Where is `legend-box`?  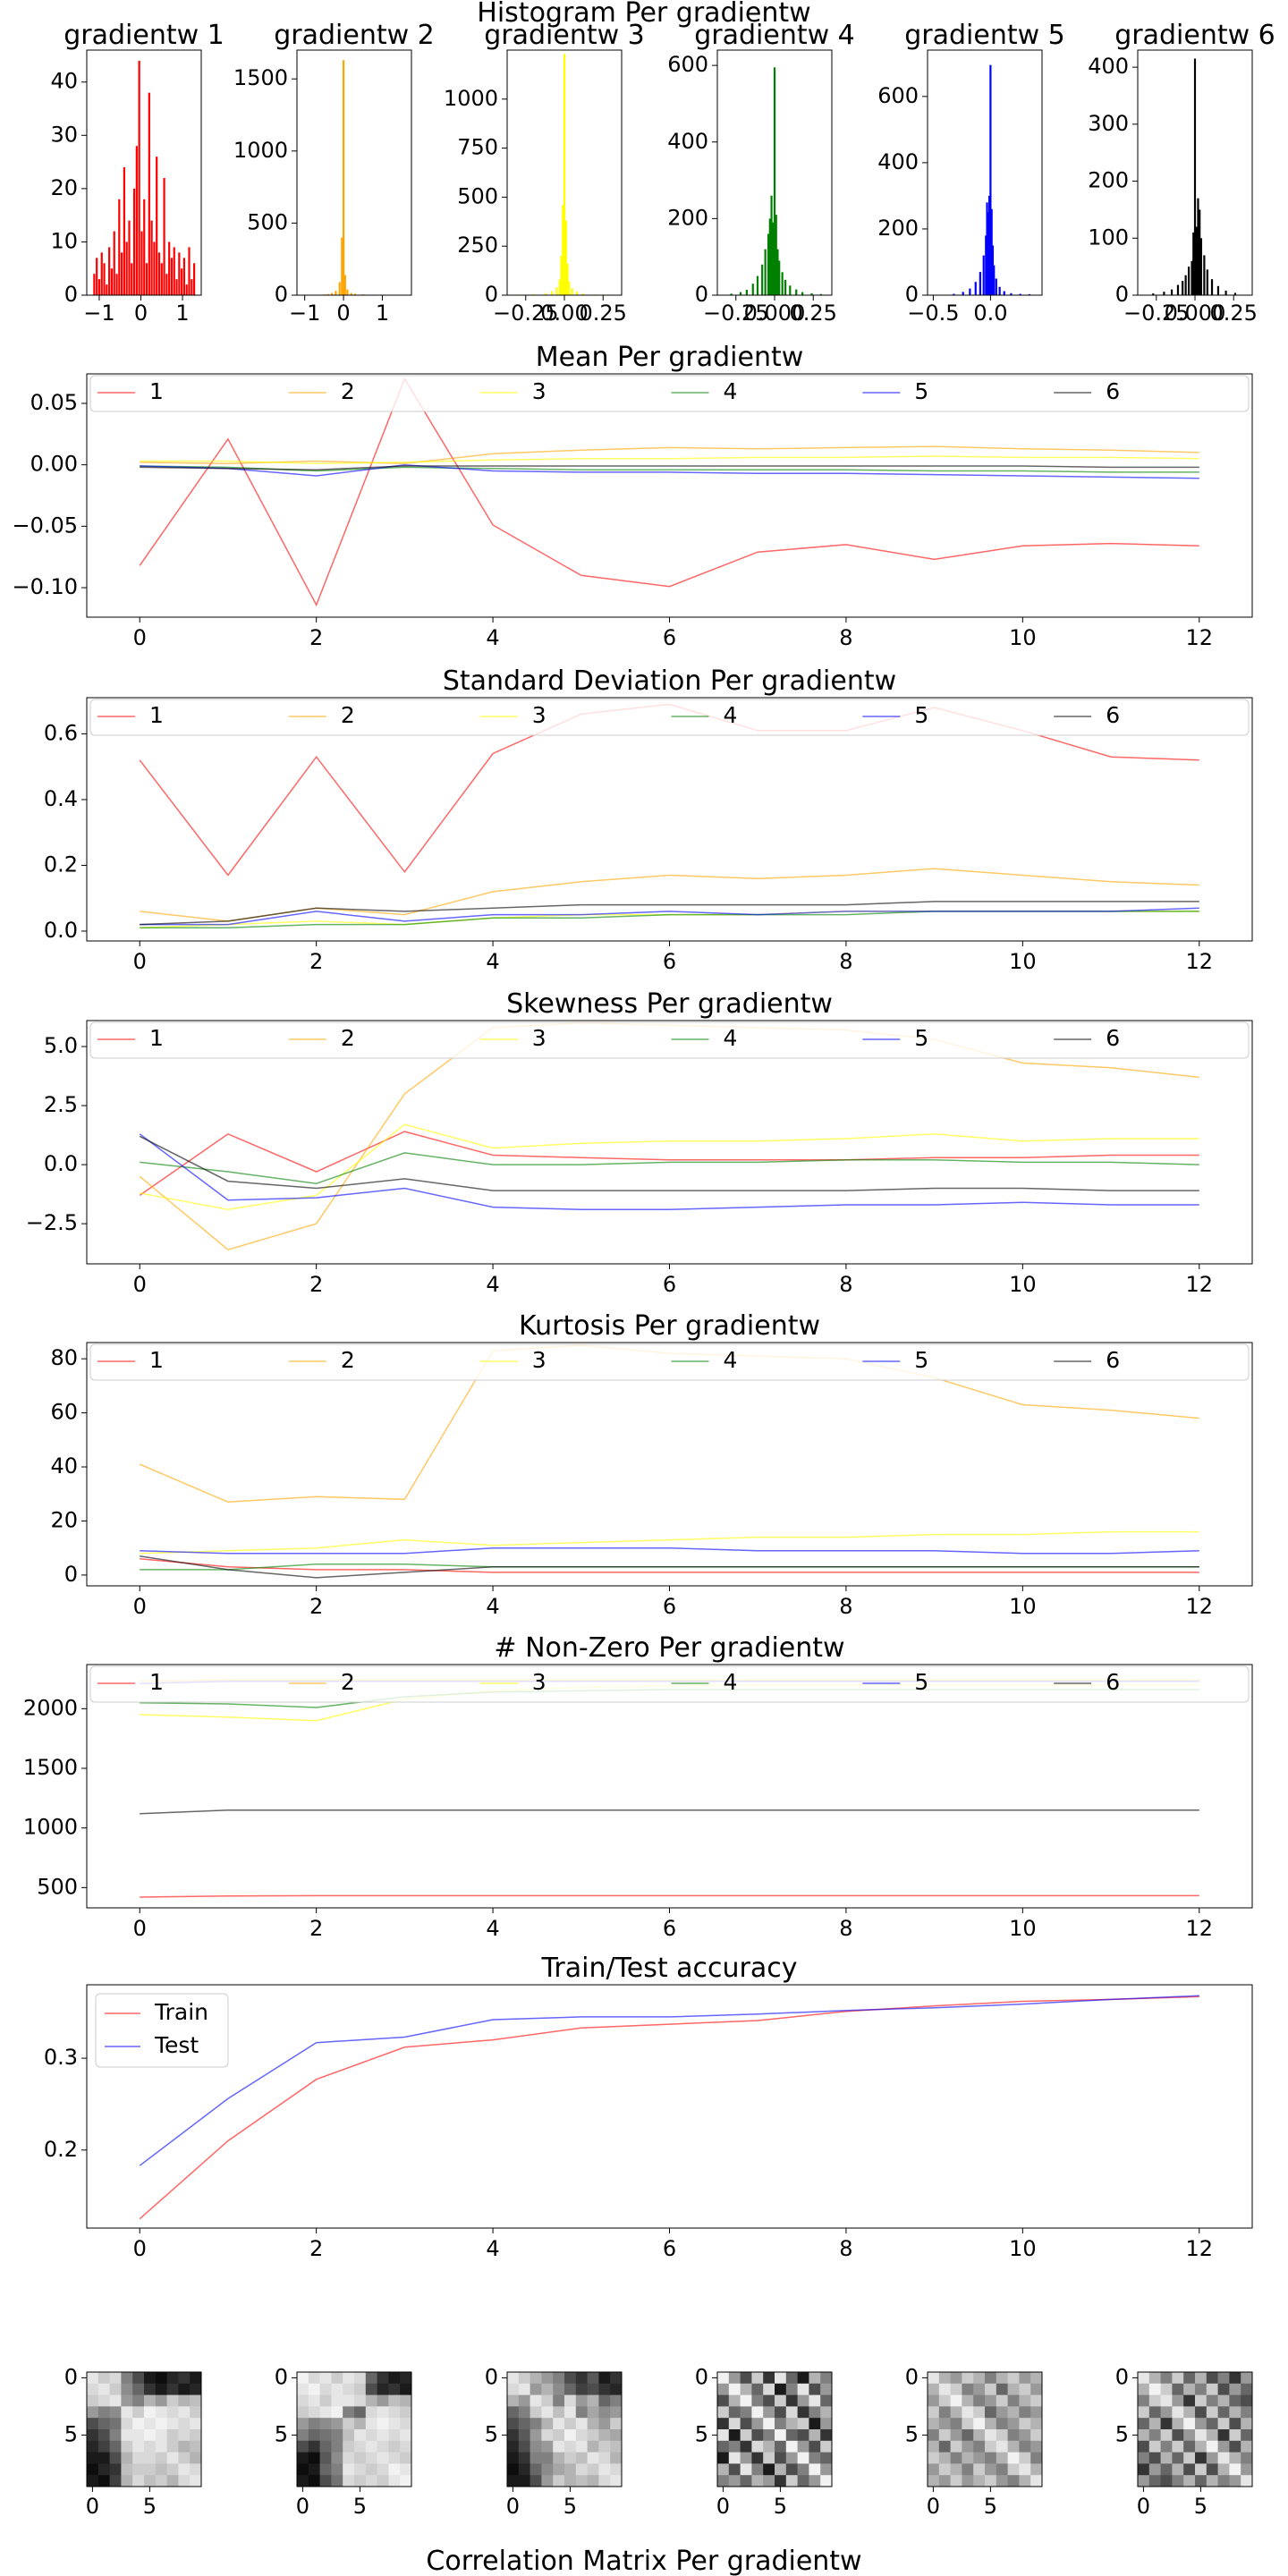 legend-box is located at coordinates (669, 1362).